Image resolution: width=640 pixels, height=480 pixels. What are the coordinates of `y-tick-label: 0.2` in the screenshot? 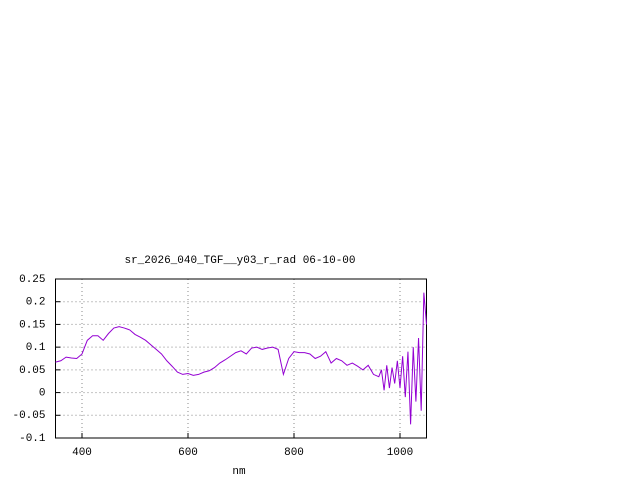 It's located at (36, 303).